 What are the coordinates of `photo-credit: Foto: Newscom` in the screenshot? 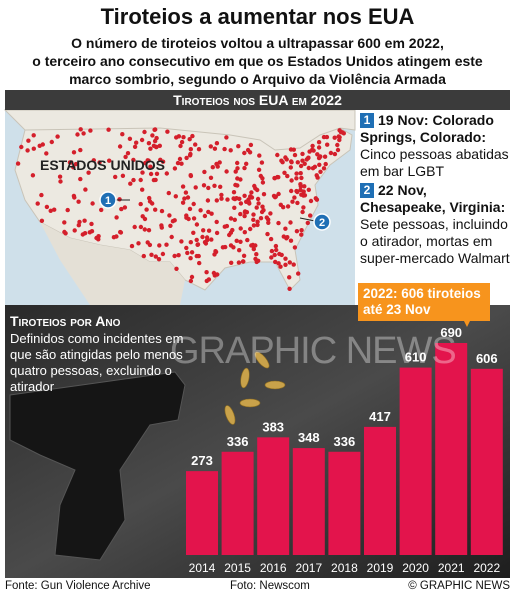 It's located at (270, 586).